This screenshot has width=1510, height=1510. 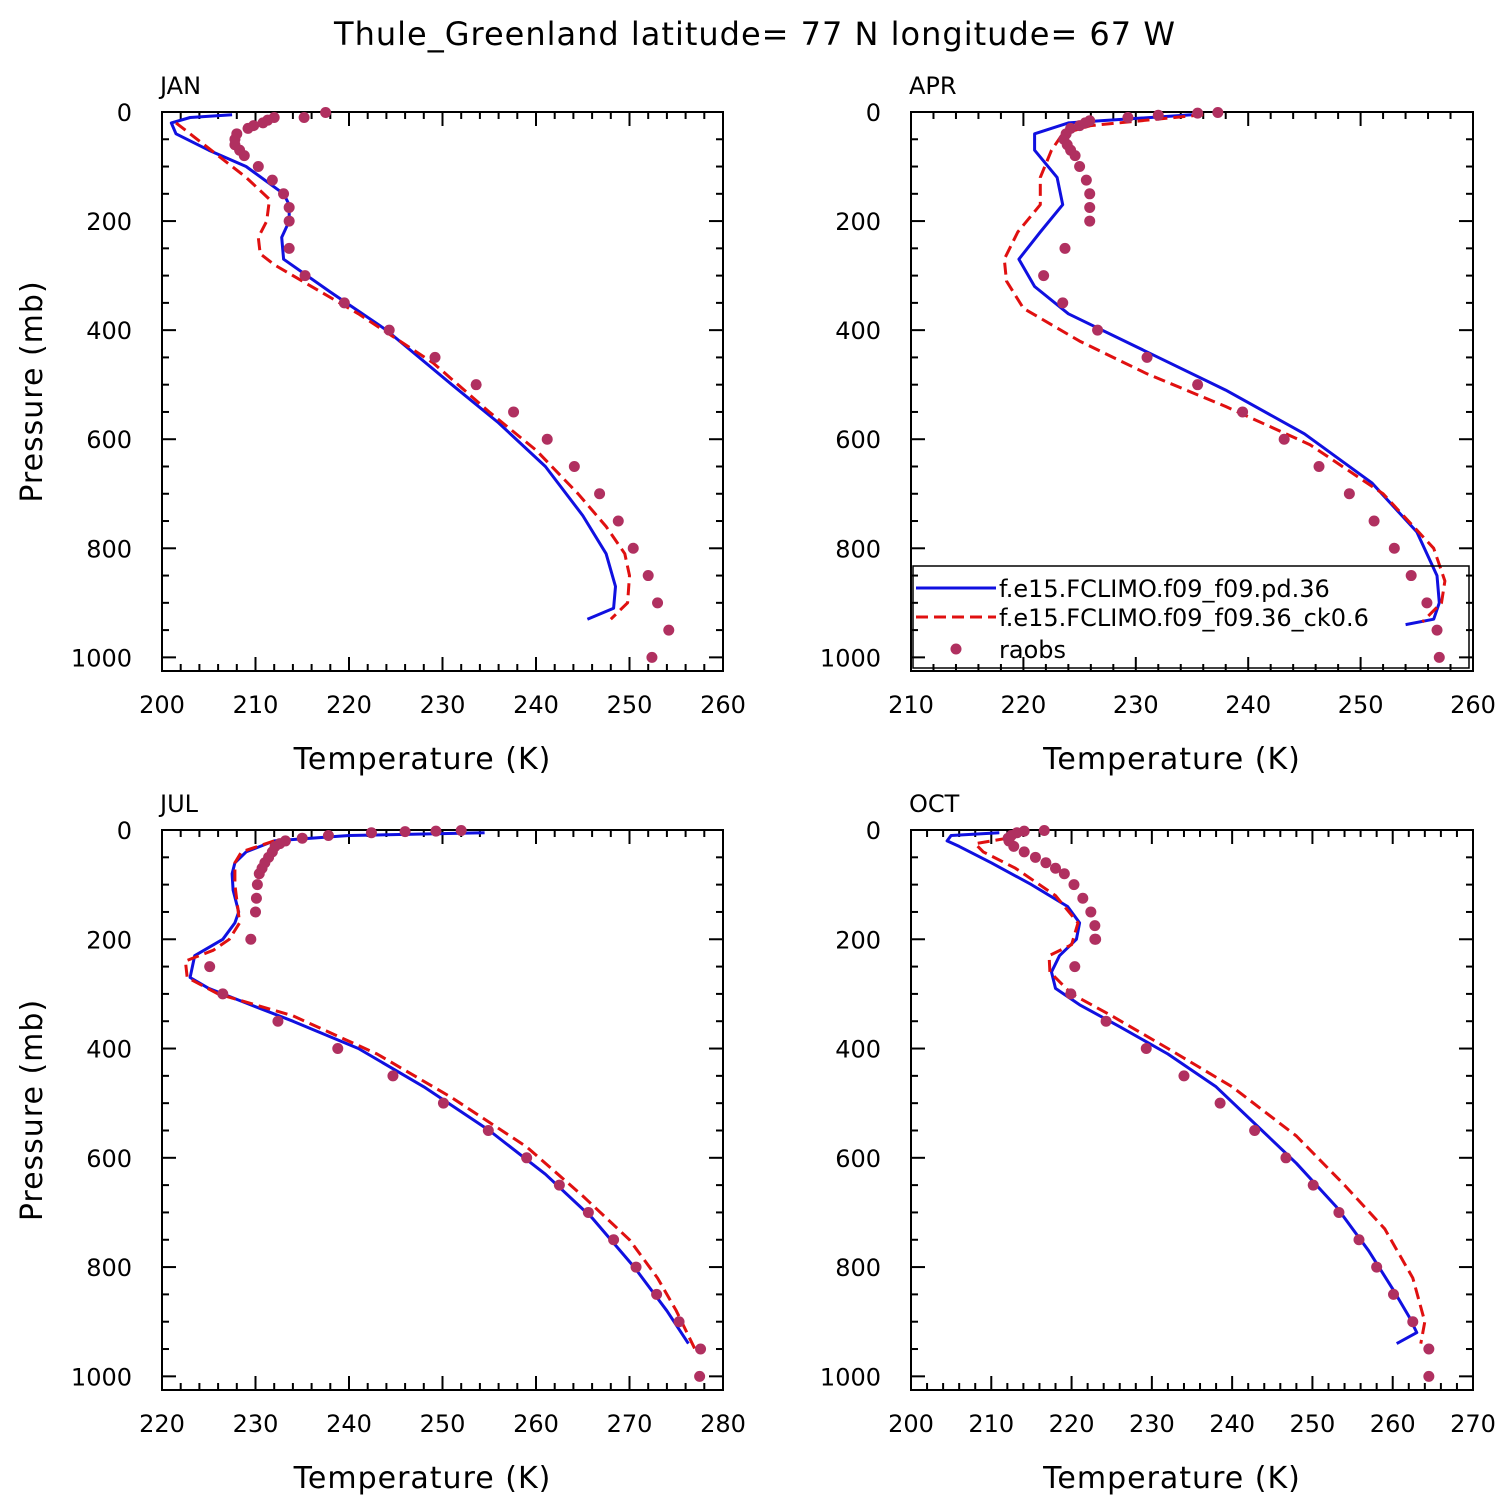 What do you see at coordinates (630, 705) in the screenshot?
I see `x-tick-label: 250` at bounding box center [630, 705].